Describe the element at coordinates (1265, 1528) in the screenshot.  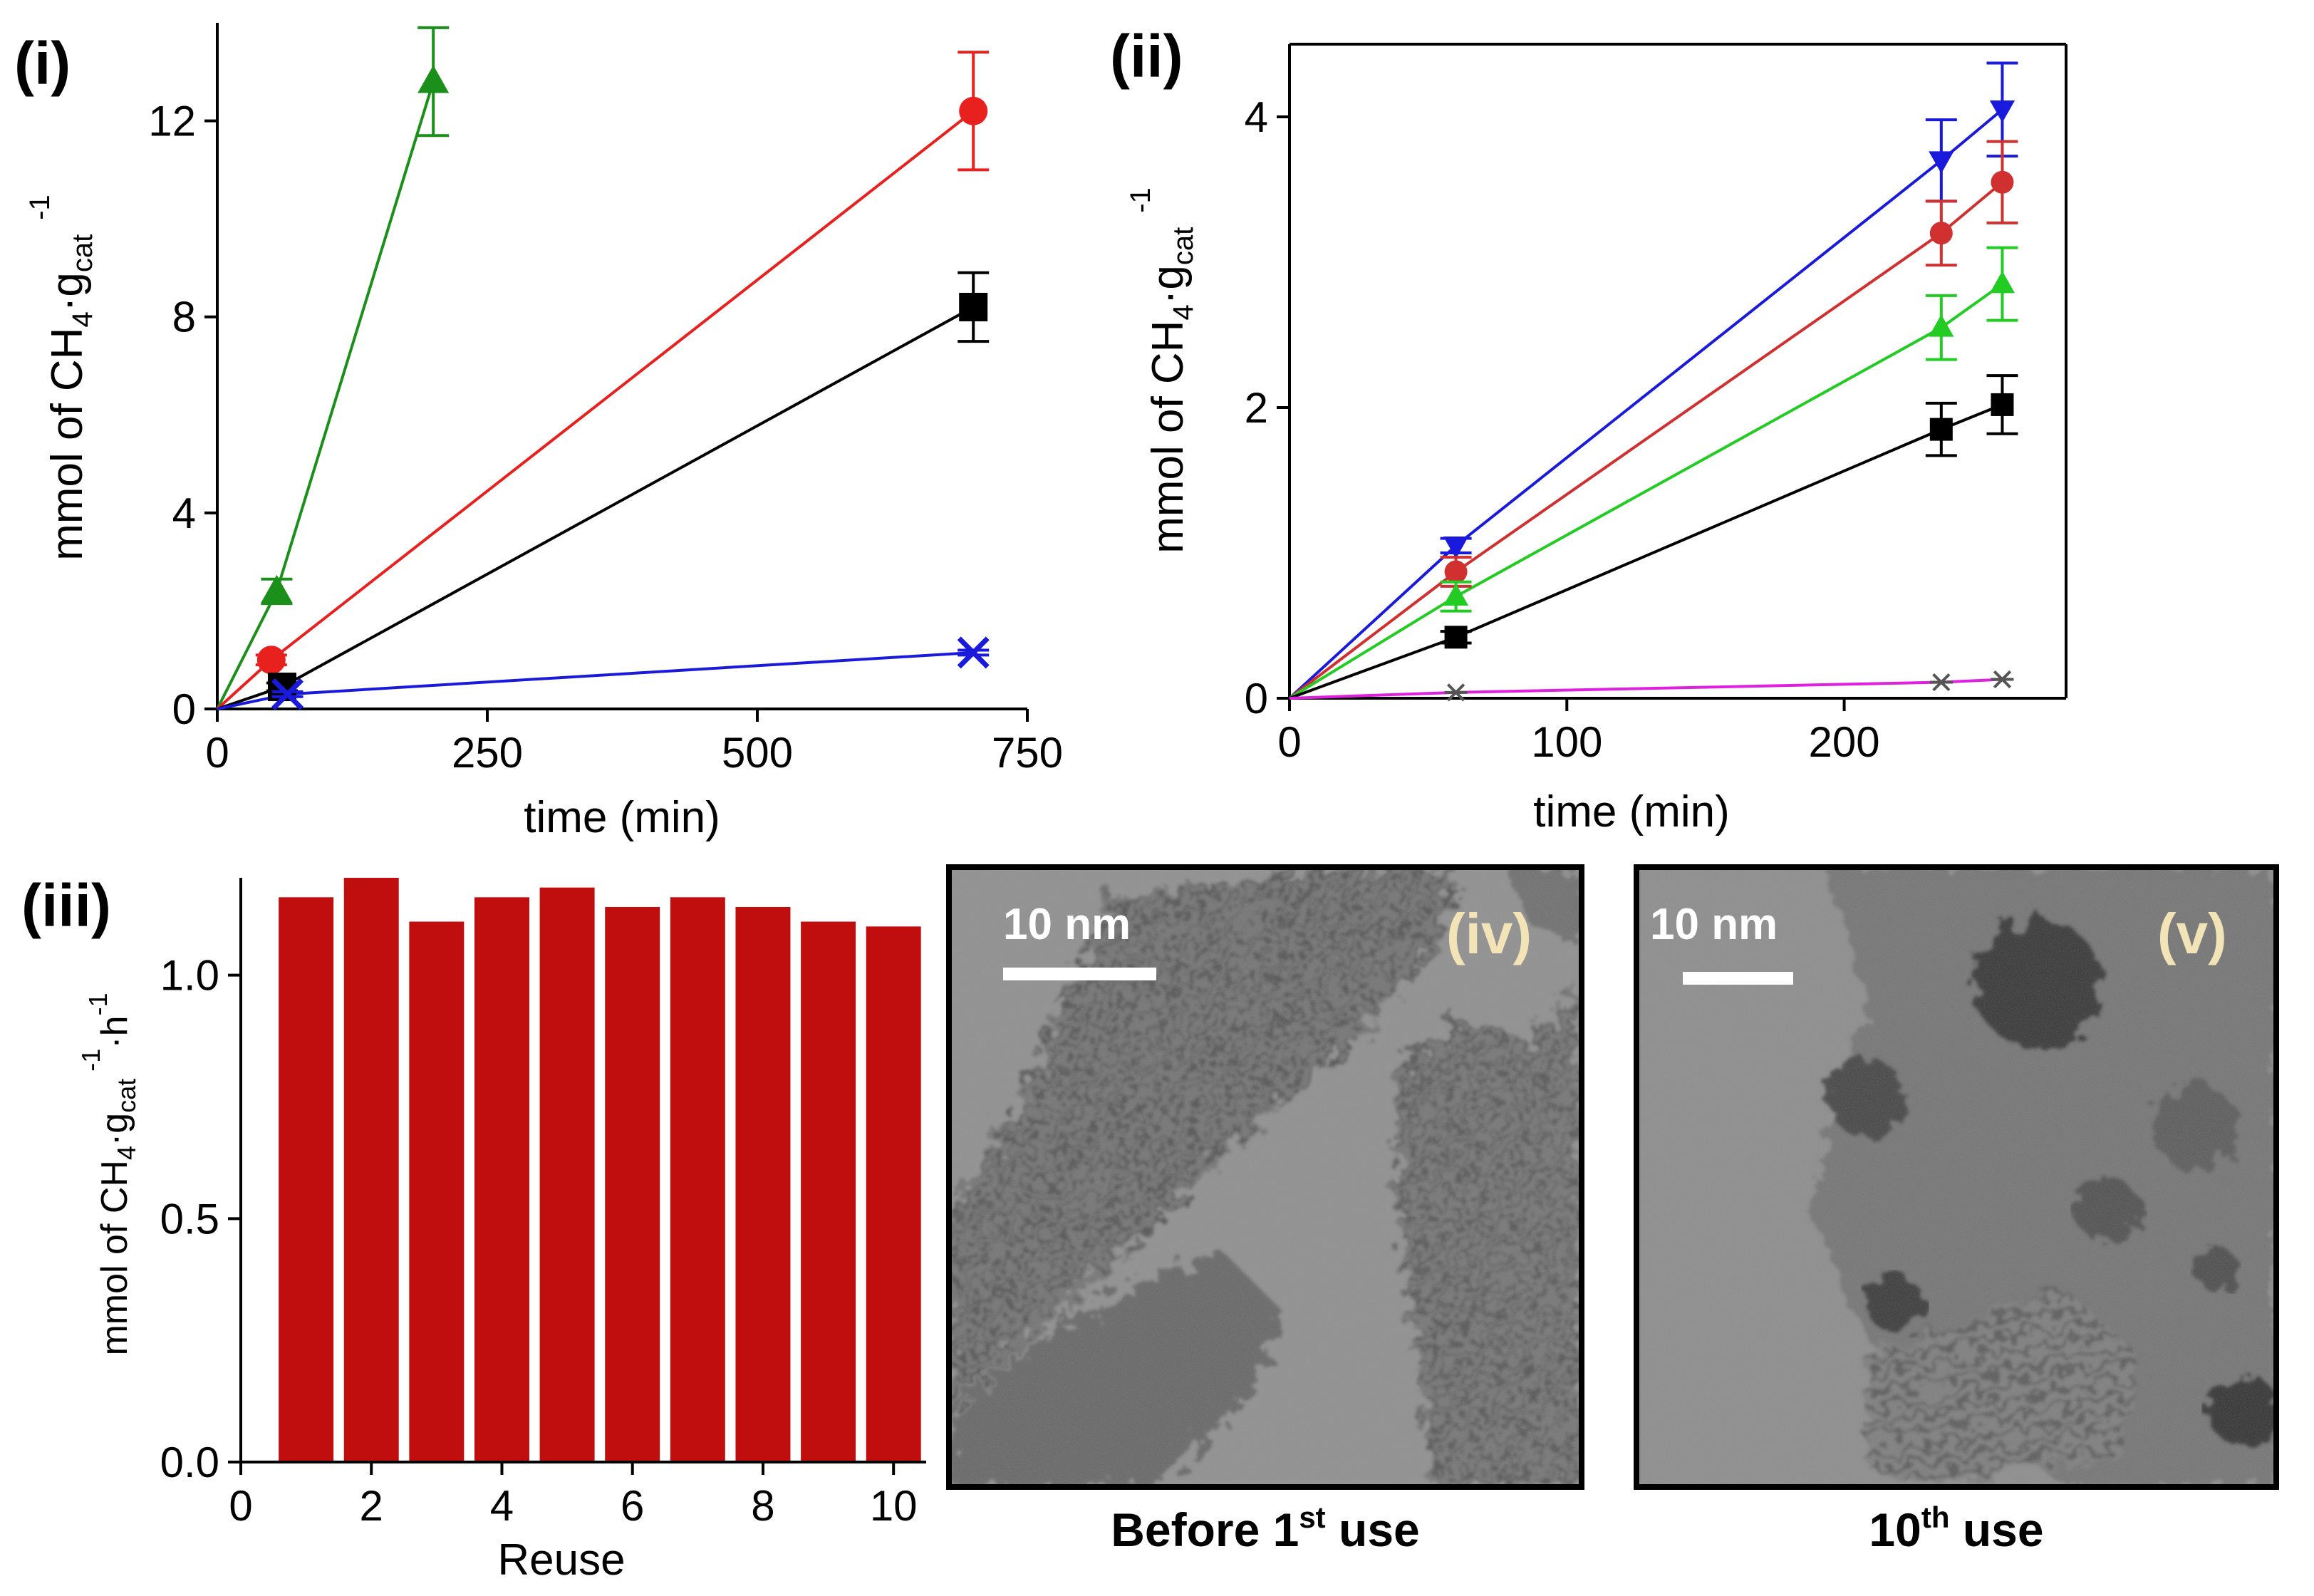
I see `tem-caption-iv: Before 1st use` at that location.